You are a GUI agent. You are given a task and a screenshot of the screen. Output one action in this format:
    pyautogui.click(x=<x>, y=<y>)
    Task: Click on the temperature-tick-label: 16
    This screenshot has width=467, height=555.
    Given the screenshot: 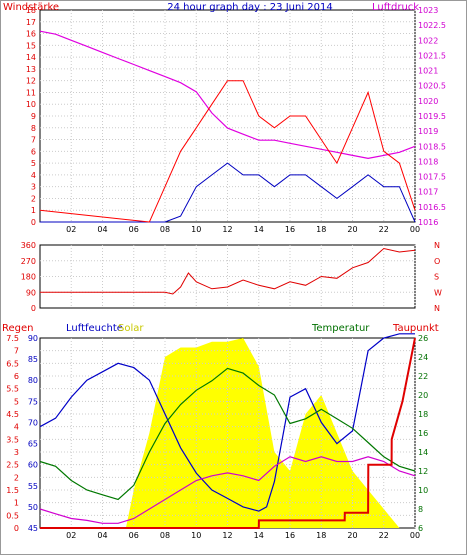 What is the action you would take?
    pyautogui.click(x=423, y=433)
    